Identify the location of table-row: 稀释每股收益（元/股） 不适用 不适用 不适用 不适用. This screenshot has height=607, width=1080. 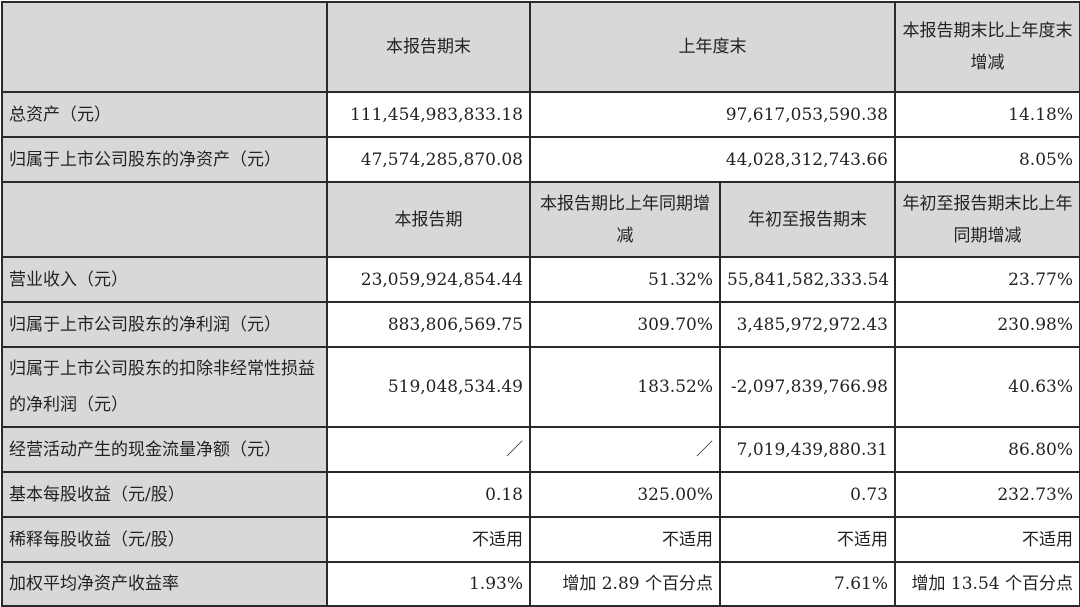
(540, 539).